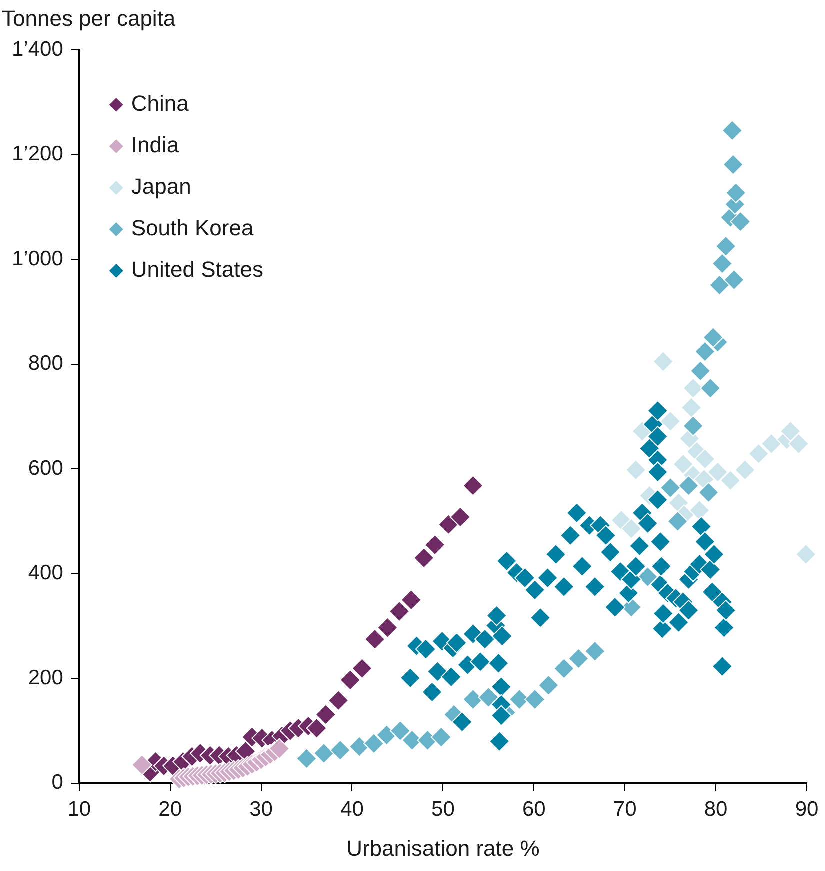 The height and width of the screenshot is (871, 825). I want to click on y-tick-label: 600, so click(46, 468).